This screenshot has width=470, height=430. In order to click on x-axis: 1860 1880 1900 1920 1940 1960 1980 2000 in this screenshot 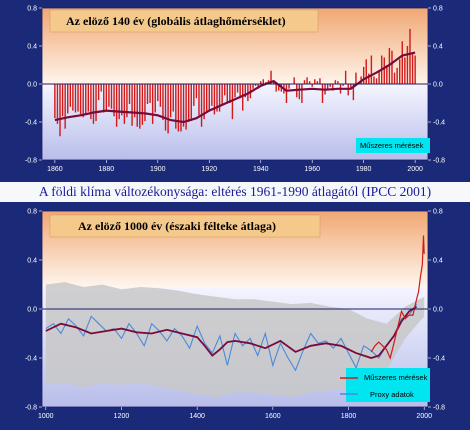, I will do `click(235, 166)`.